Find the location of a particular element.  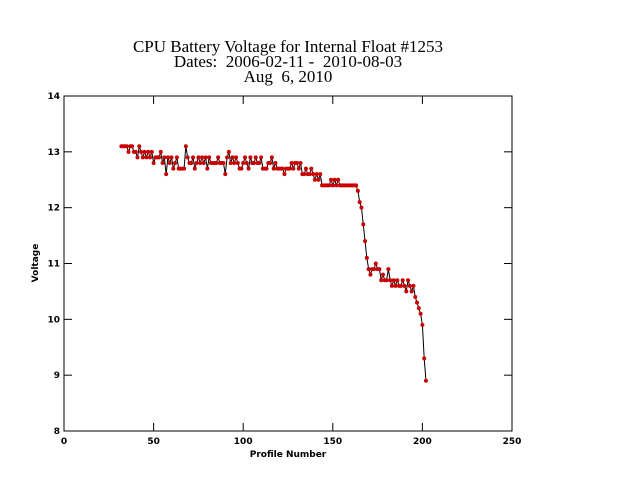

x-tick-label: 150 is located at coordinates (332, 442).